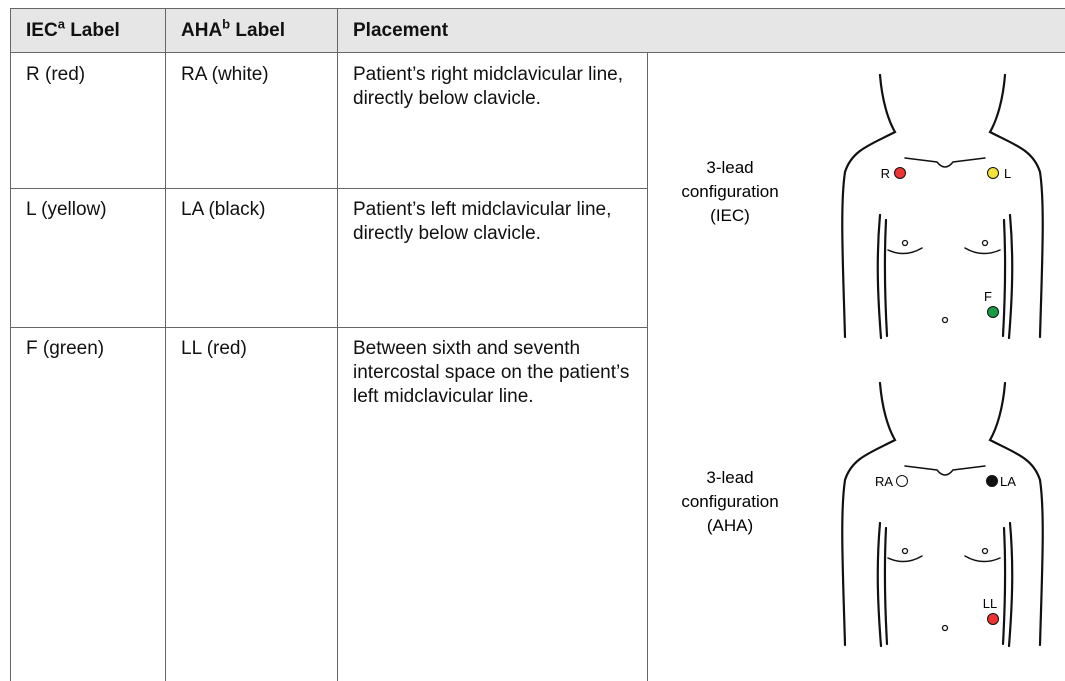 The width and height of the screenshot is (1065, 681). I want to click on header-bar, so click(537, 30).